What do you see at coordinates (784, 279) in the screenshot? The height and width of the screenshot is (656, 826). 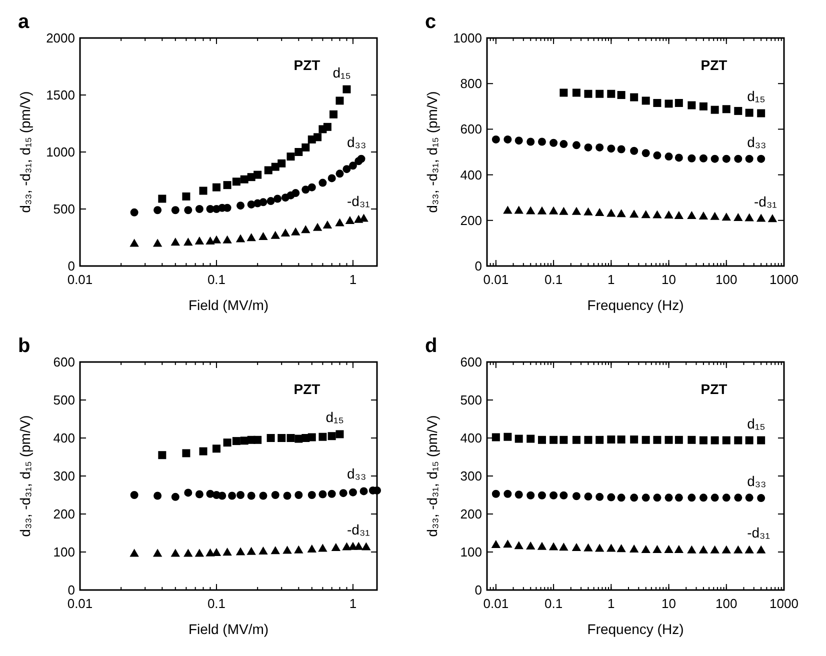 I see `x-tick-label: 1000` at bounding box center [784, 279].